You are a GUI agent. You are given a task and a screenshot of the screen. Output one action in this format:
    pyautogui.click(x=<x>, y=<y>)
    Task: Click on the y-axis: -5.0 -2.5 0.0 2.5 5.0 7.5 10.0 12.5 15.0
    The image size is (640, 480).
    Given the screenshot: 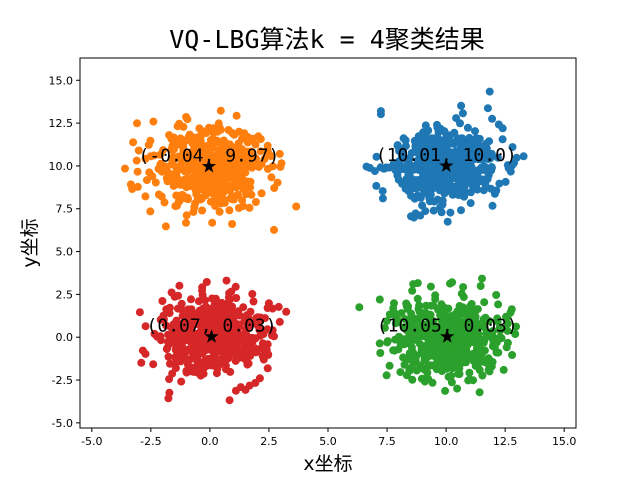 What is the action you would take?
    pyautogui.click(x=64, y=252)
    